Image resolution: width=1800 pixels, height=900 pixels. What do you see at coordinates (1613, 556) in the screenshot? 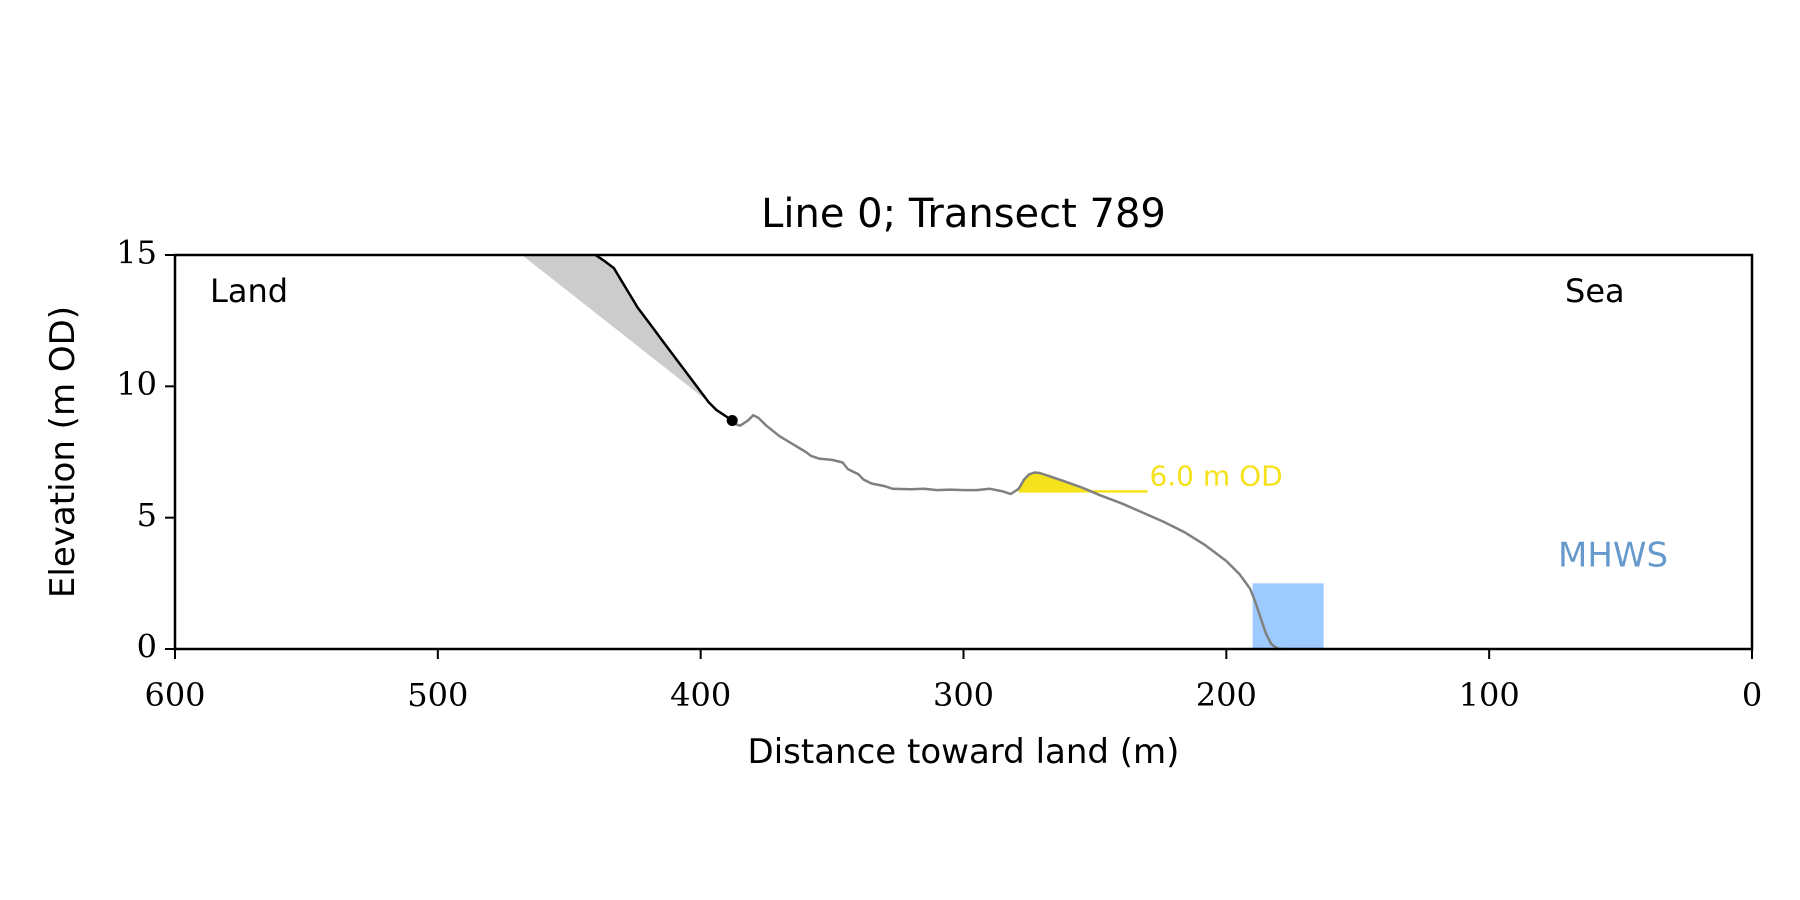
I see `mhws-label: MHWS` at bounding box center [1613, 556].